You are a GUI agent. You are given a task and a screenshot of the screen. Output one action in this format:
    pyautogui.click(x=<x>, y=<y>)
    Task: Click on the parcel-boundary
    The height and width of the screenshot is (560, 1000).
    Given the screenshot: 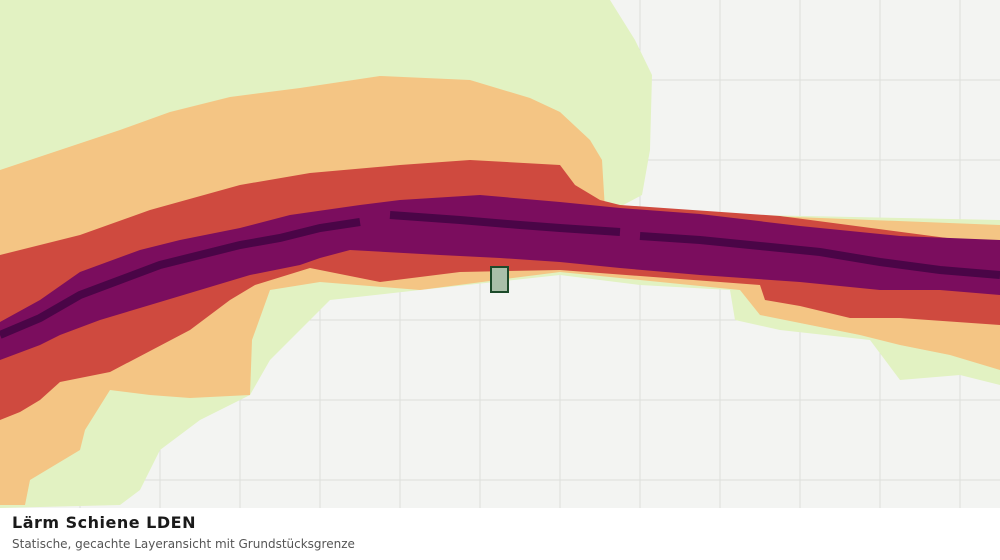 What is the action you would take?
    pyautogui.click(x=499, y=279)
    